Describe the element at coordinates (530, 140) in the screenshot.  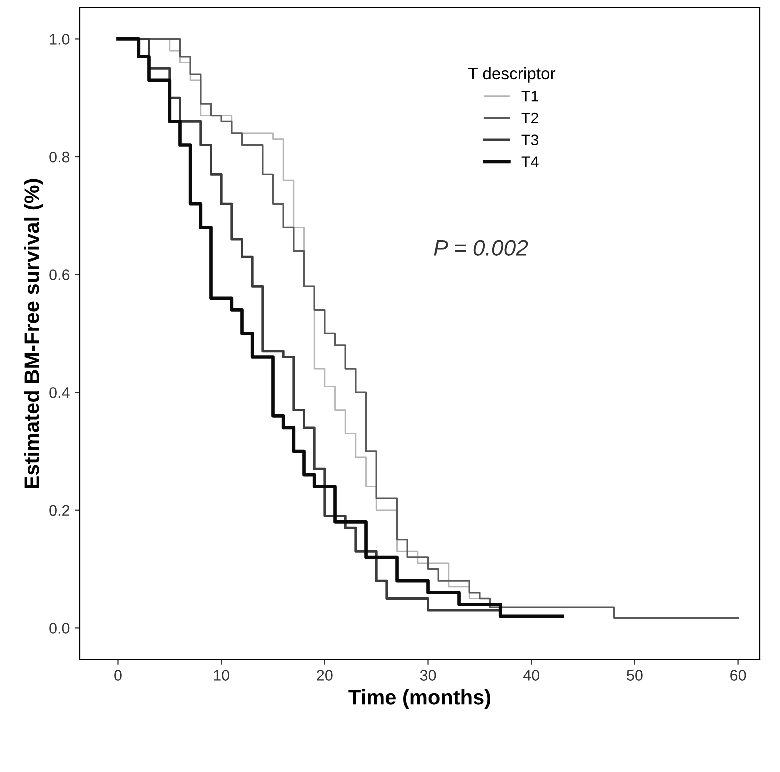
I see `legend-label: T3` at that location.